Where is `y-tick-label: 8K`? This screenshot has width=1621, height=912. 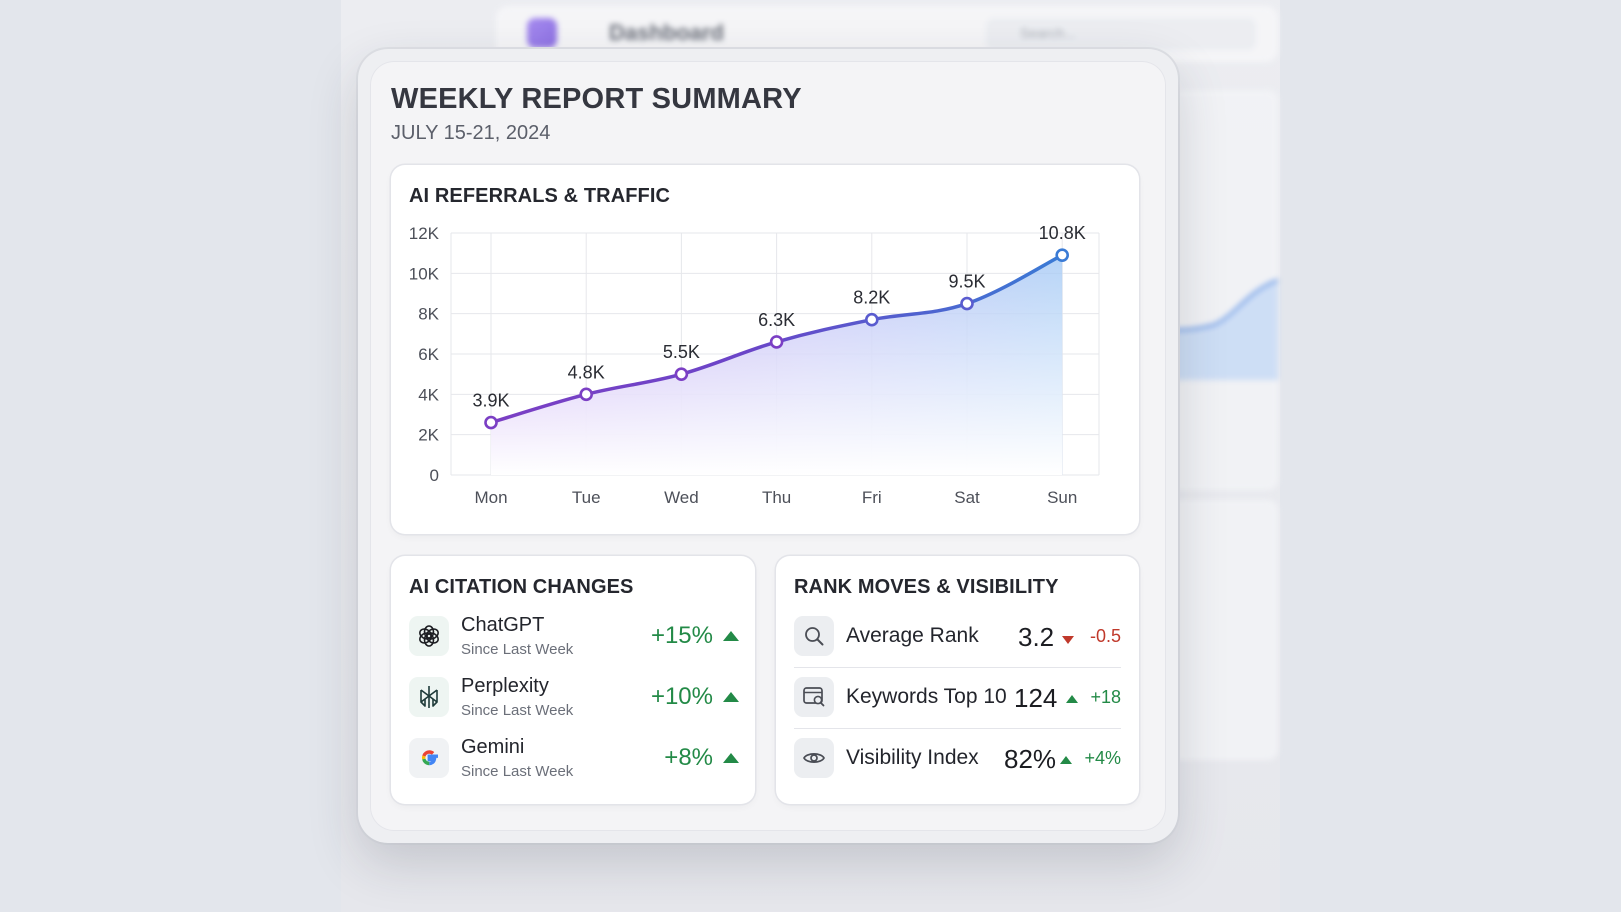 y-tick-label: 8K is located at coordinates (428, 314).